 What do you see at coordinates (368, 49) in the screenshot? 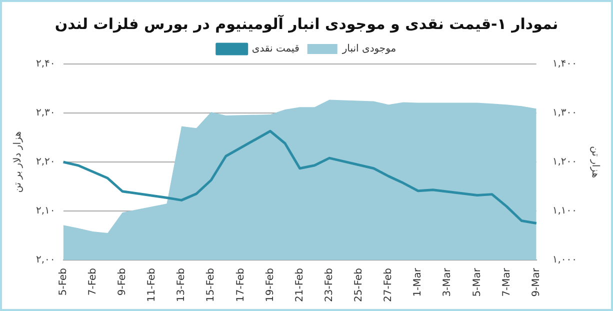
I see `legend-label: موجودی انبار` at bounding box center [368, 49].